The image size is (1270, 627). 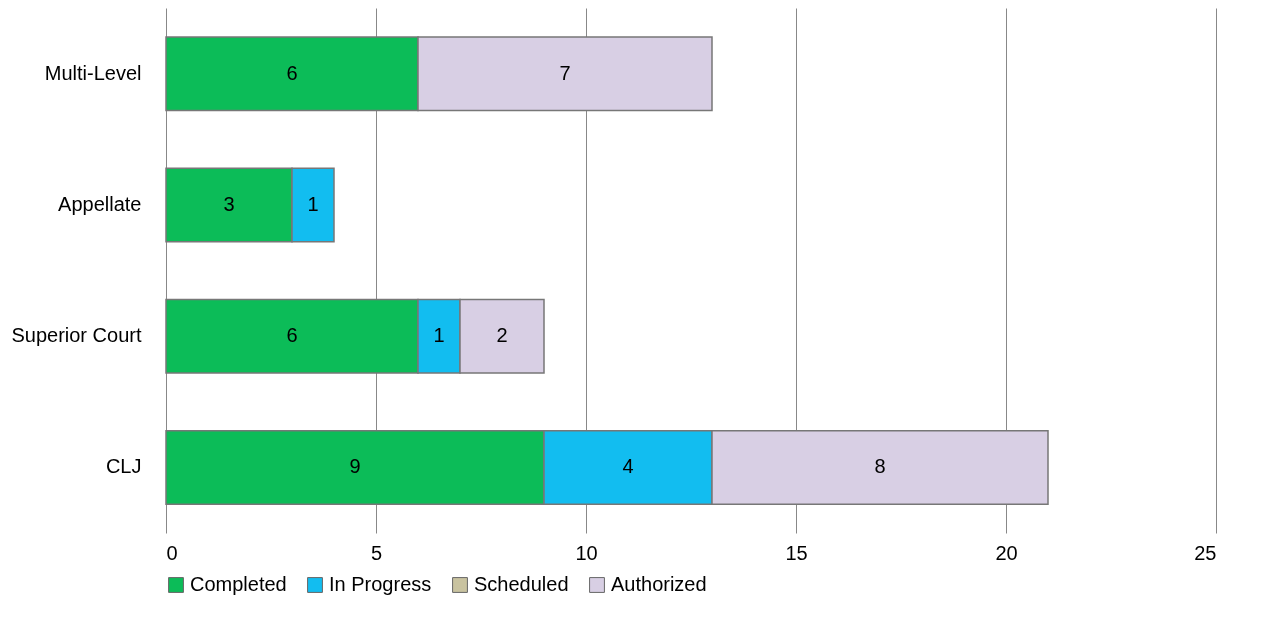 What do you see at coordinates (586, 552) in the screenshot?
I see `x-tick-label: 10` at bounding box center [586, 552].